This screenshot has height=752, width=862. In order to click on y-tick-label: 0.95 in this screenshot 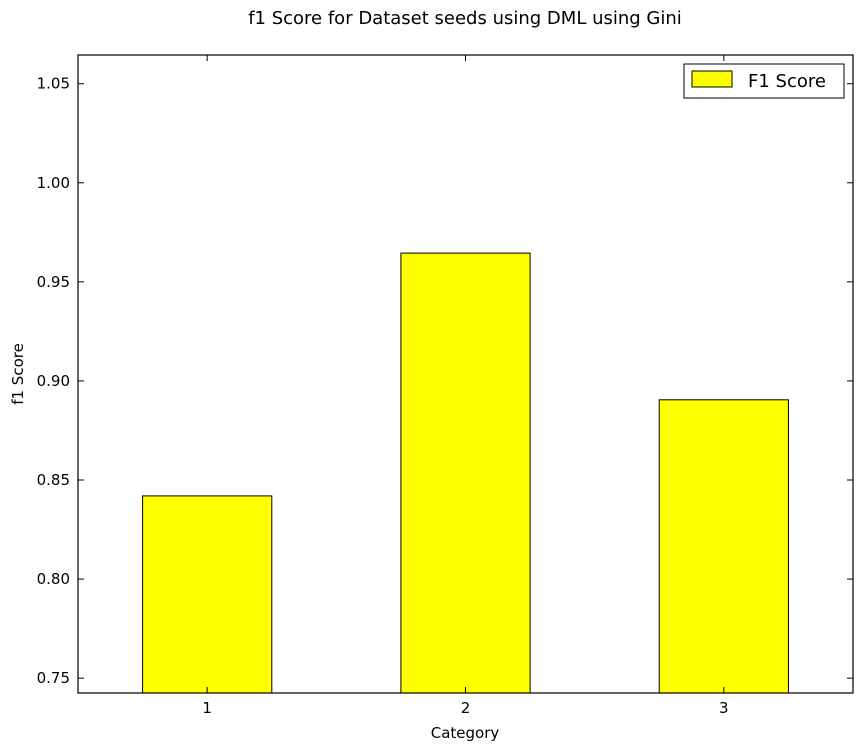, I will do `click(53, 282)`.